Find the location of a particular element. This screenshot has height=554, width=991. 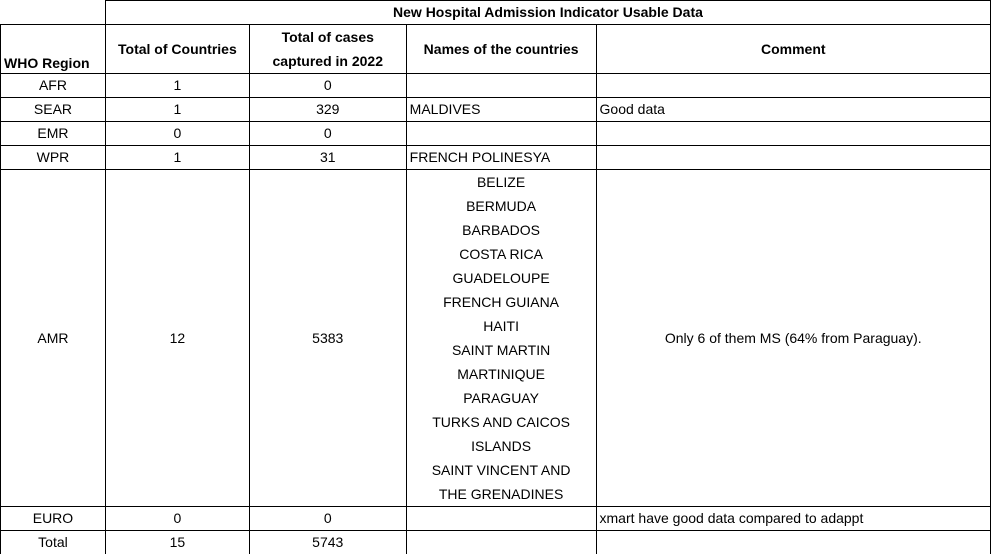

country-name: TURKS AND CAICOS is located at coordinates (501, 422).